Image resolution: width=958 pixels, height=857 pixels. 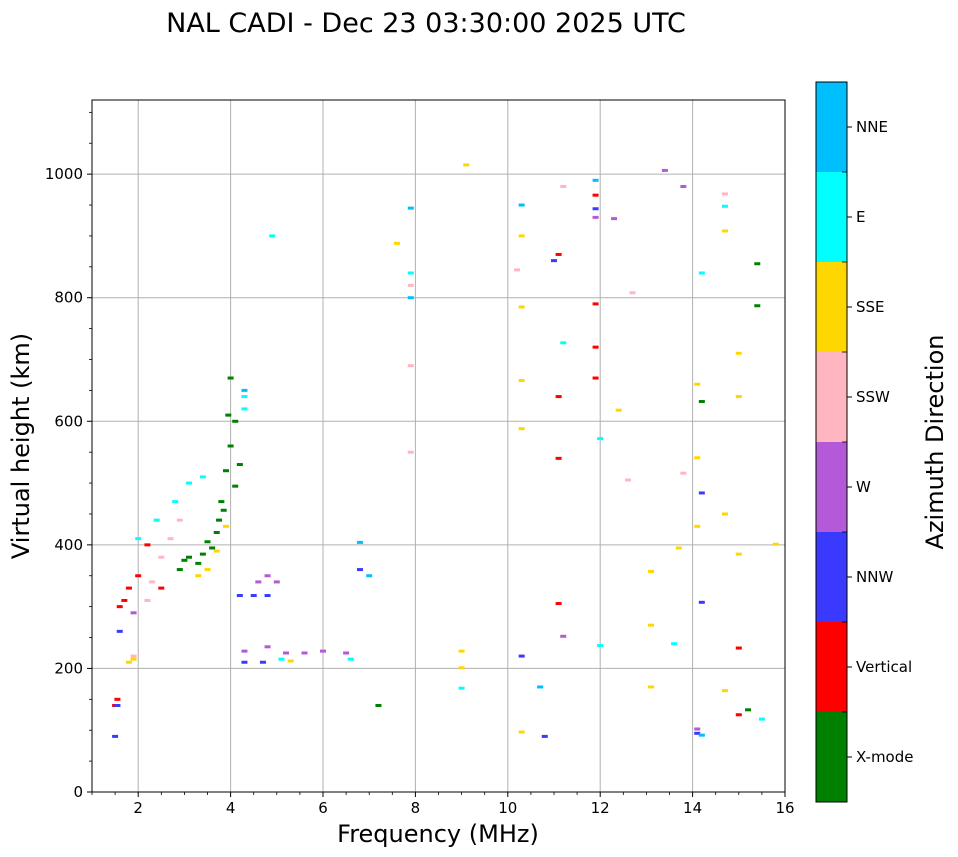 What do you see at coordinates (68, 421) in the screenshot?
I see `y-tick-label-3: 600` at bounding box center [68, 421].